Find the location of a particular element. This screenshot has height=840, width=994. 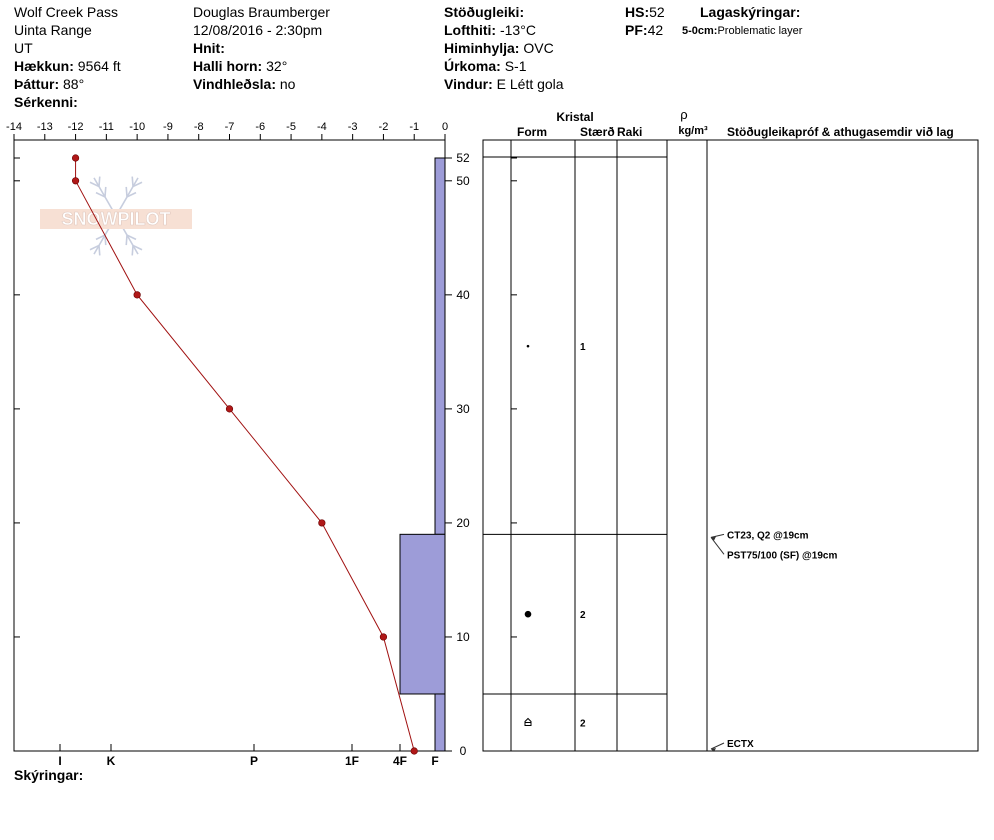

size-value: 1 is located at coordinates (583, 347).